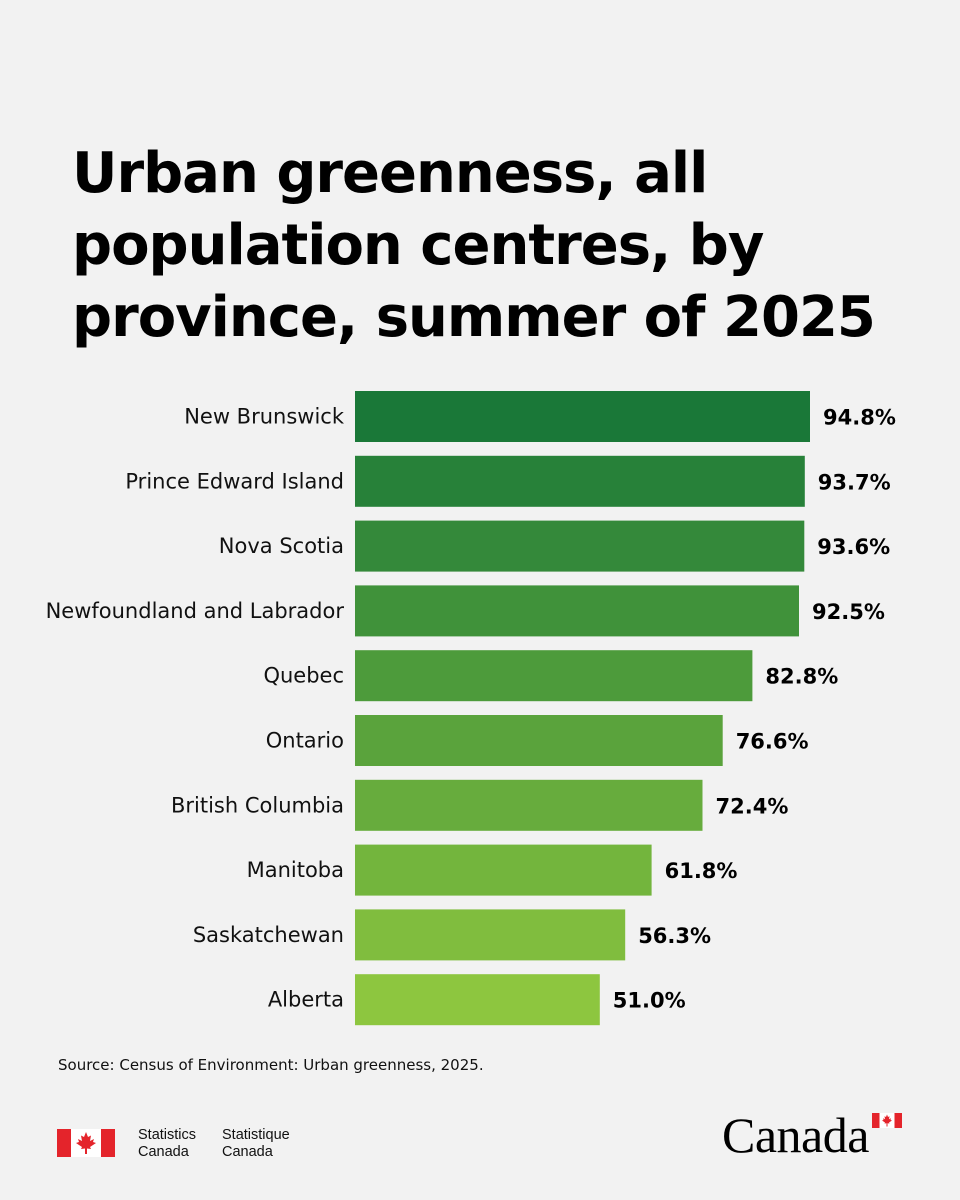 The width and height of the screenshot is (960, 1200). Describe the element at coordinates (268, 935) in the screenshot. I see `category-label: Saskatchewan` at that location.